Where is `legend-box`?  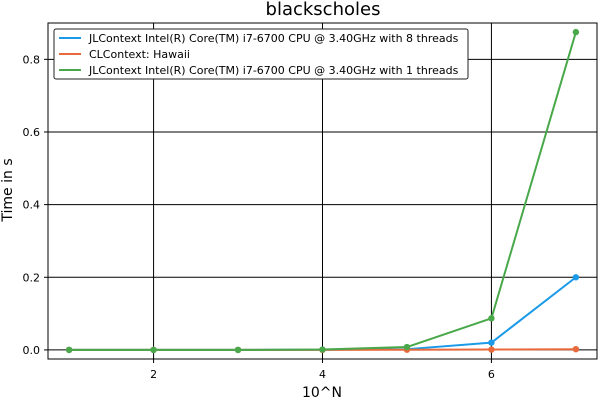 legend-box is located at coordinates (261, 54).